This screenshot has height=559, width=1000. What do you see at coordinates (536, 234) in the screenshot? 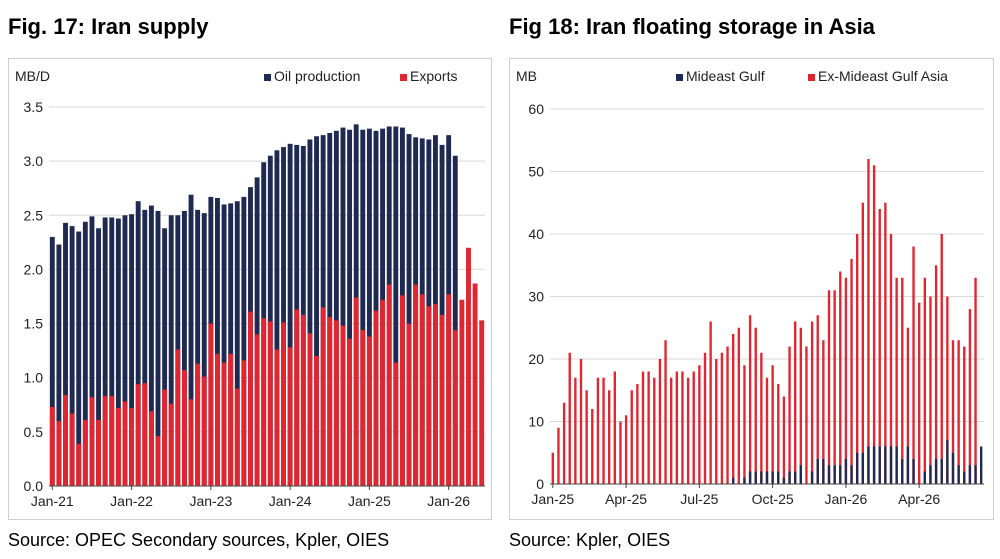
I see `right-y-tick-label: 40` at bounding box center [536, 234].